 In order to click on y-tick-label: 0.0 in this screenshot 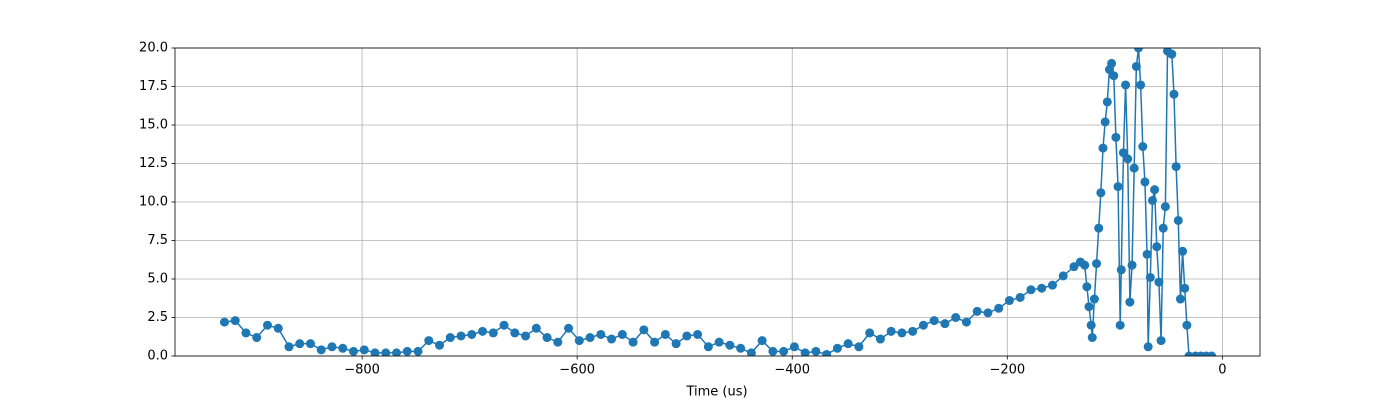, I will do `click(157, 356)`.